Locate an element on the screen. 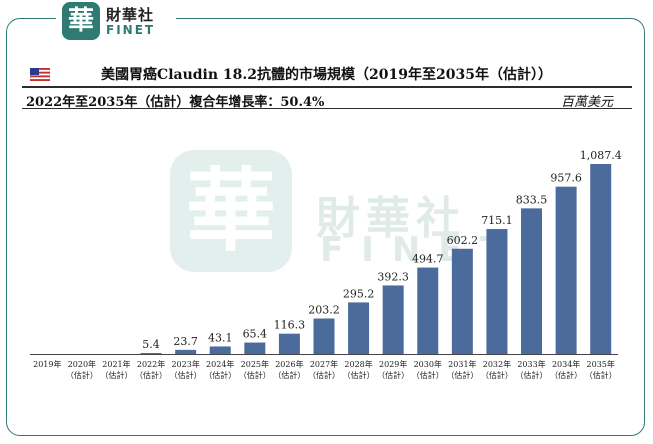 This screenshot has width=653, height=444. x-tick-label-5-0: 2024年 is located at coordinates (220, 364).